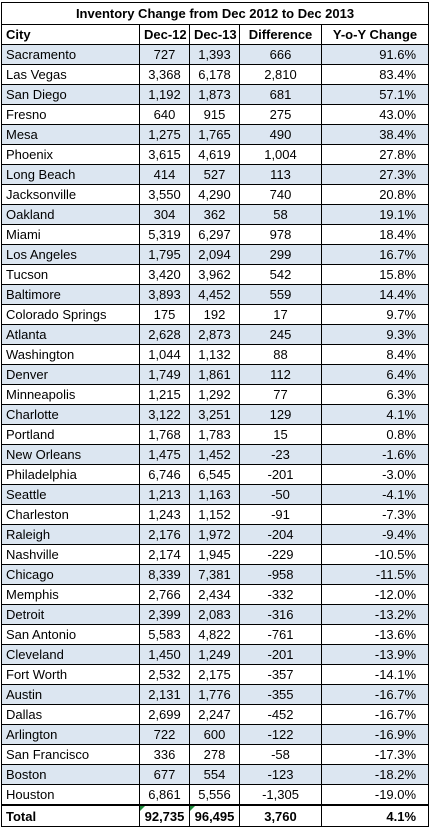  What do you see at coordinates (164, 594) in the screenshot?
I see `dec-12-cell: 2,766` at bounding box center [164, 594].